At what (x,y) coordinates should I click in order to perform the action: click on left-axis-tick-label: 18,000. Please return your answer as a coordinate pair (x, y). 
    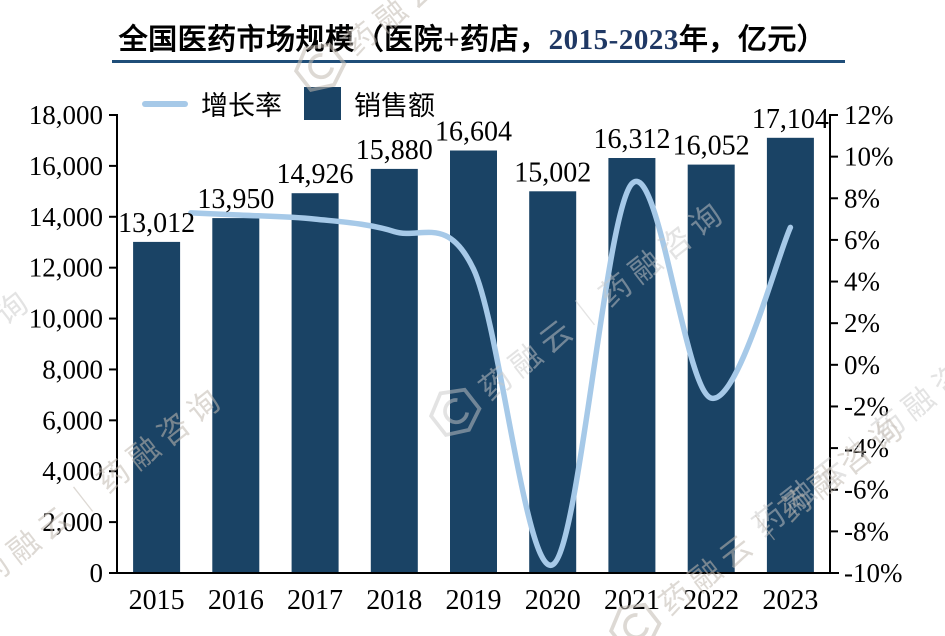
    Looking at the image, I should click on (66, 115).